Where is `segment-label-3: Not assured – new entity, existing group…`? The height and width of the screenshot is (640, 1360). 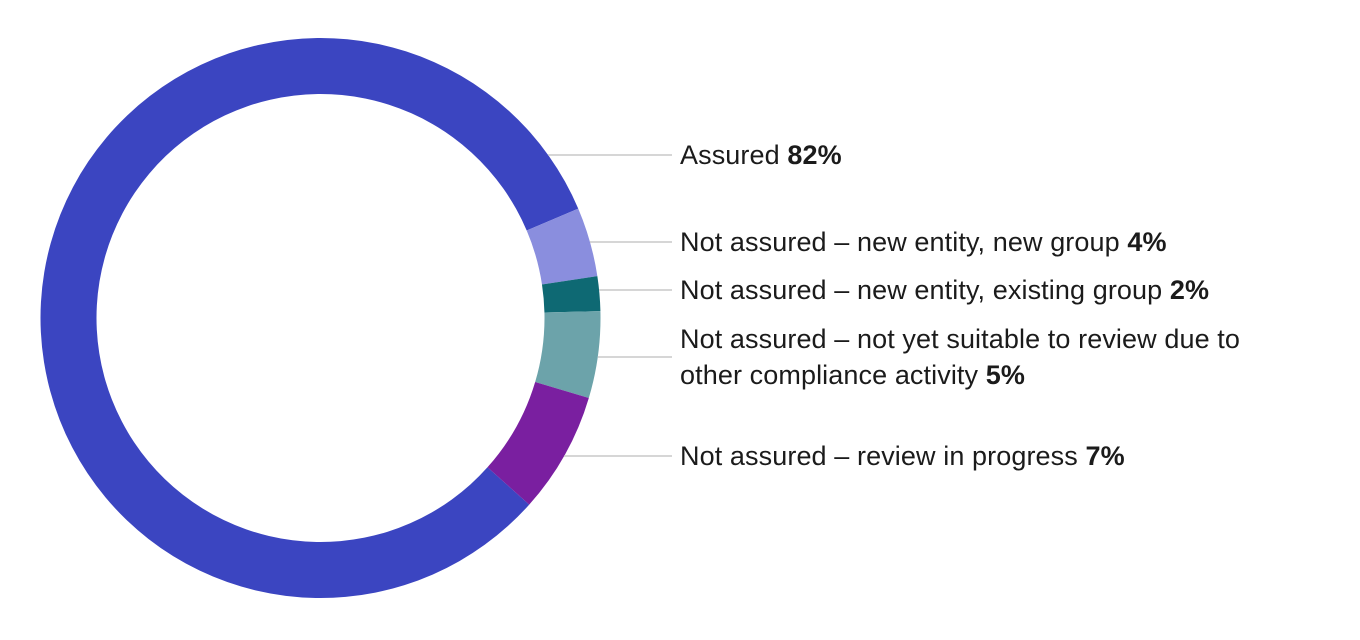
segment-label-3: Not assured – new entity, existing group… is located at coordinates (944, 290).